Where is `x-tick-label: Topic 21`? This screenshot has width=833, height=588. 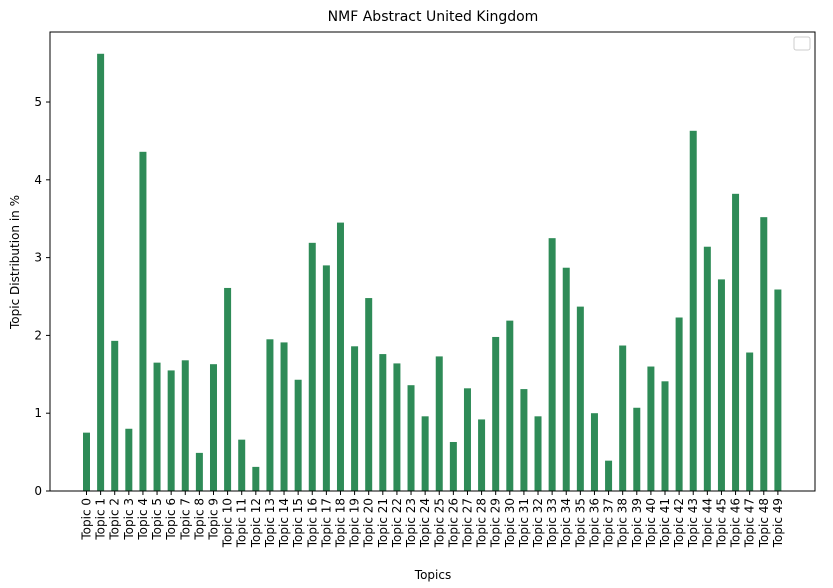
x-tick-label: Topic 21 is located at coordinates (383, 523).